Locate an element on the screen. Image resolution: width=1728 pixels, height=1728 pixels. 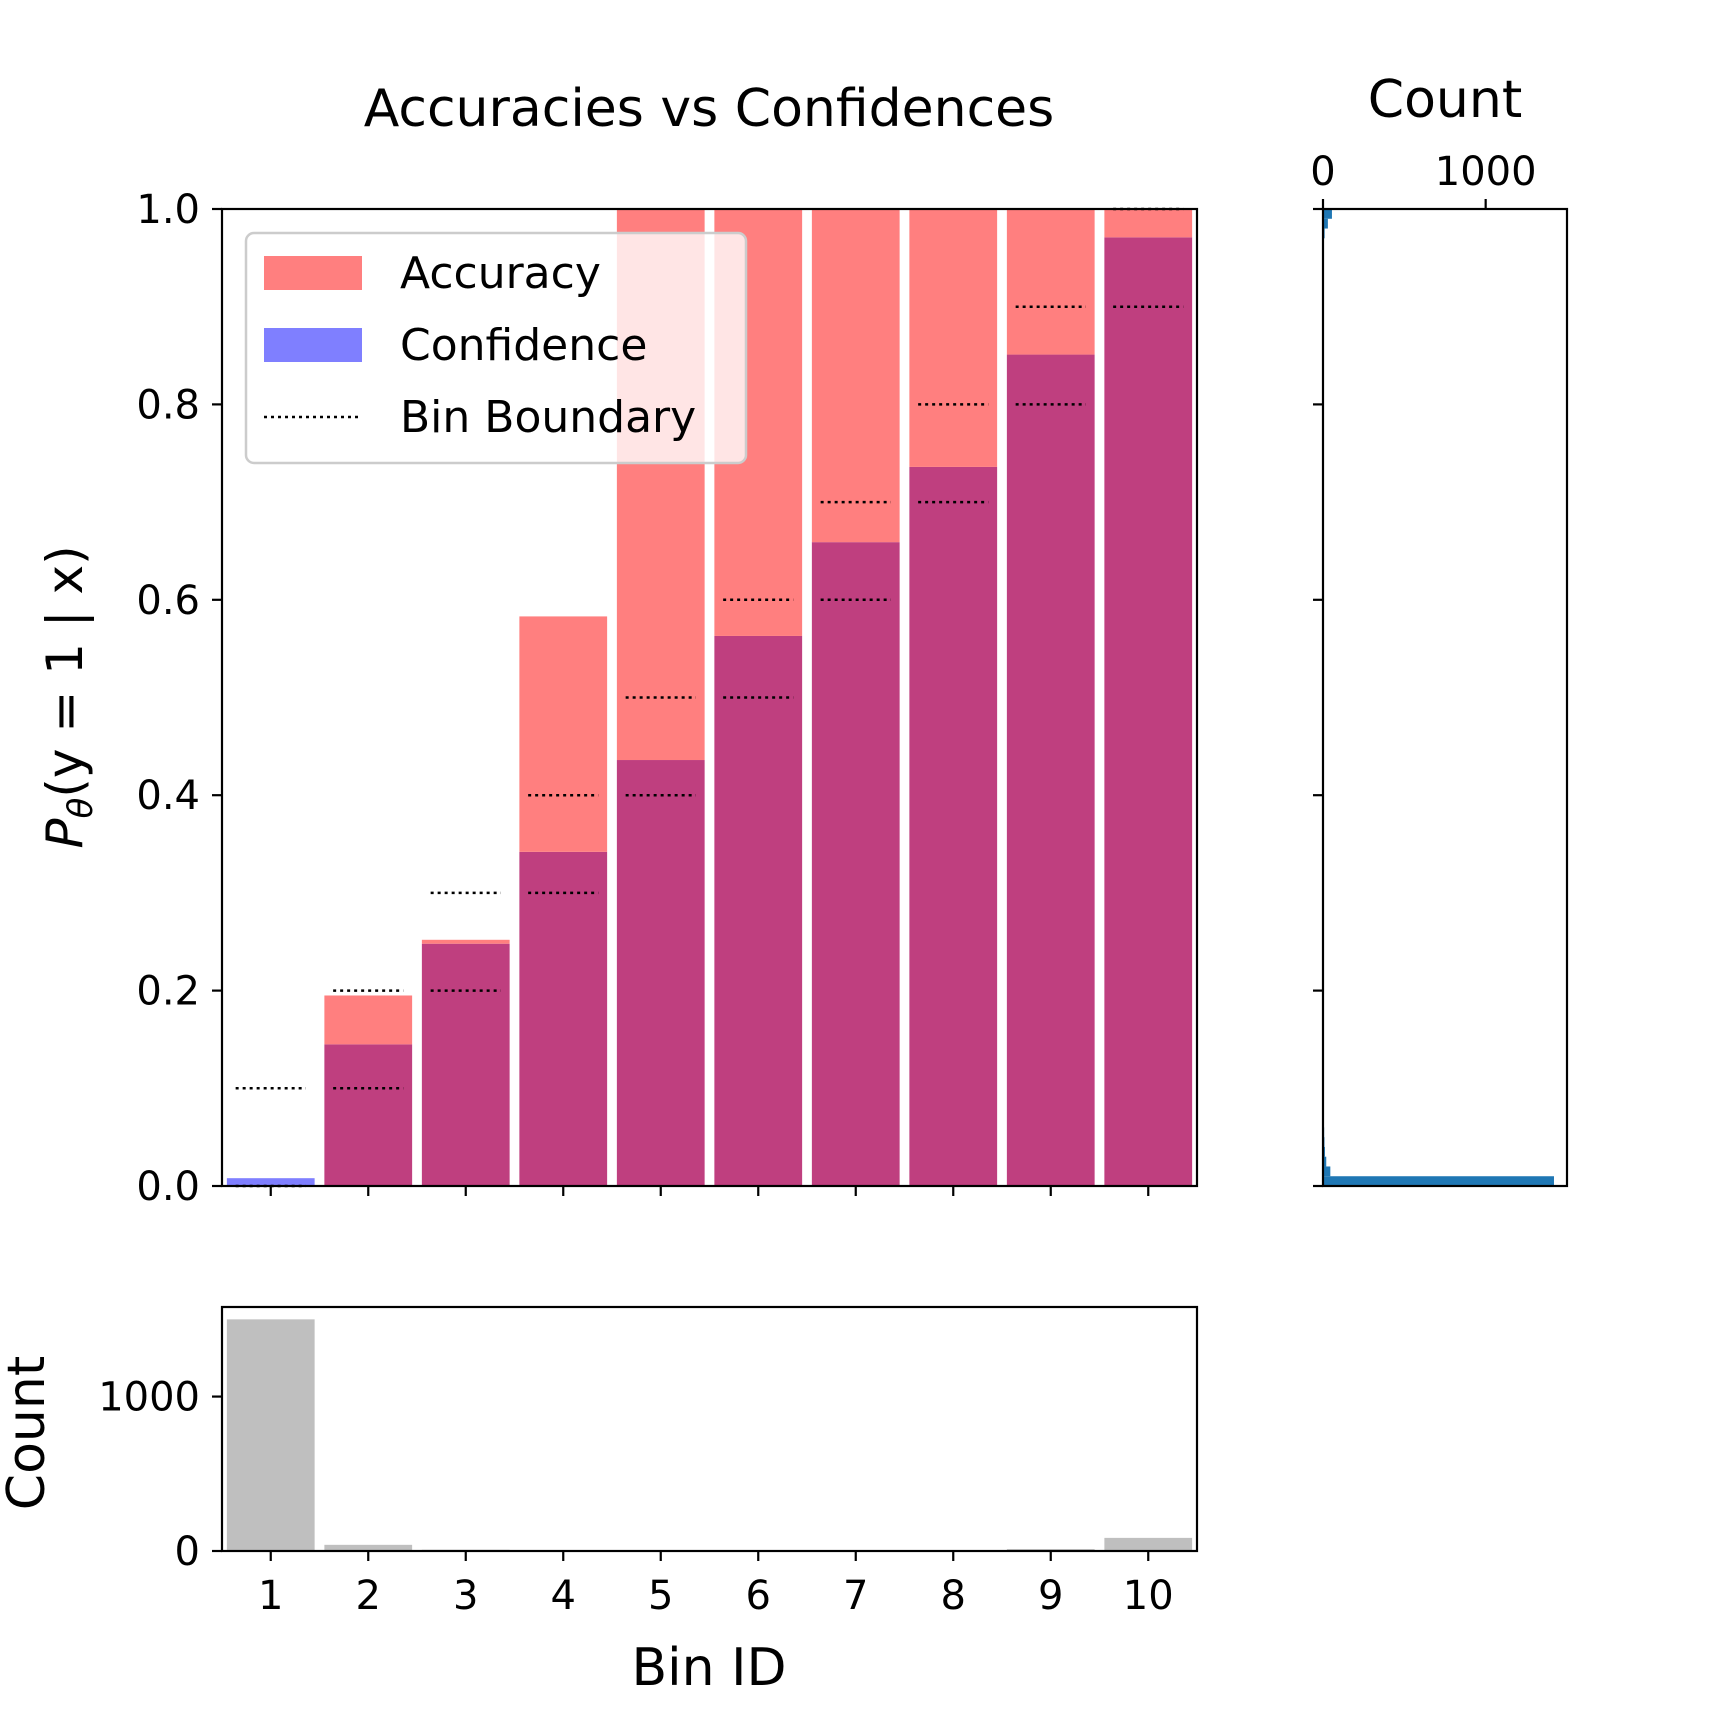
confidence-histogram-axes: 0 1000 is located at coordinates (1423, 668).